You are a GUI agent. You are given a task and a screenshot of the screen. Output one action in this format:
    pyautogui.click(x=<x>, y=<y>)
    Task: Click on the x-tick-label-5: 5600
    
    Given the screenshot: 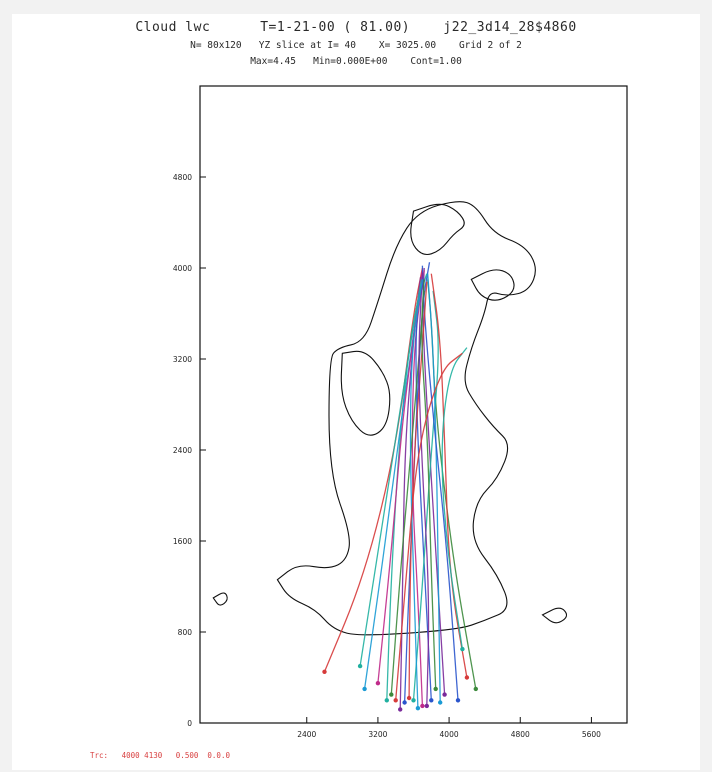 What is the action you would take?
    pyautogui.click(x=591, y=734)
    